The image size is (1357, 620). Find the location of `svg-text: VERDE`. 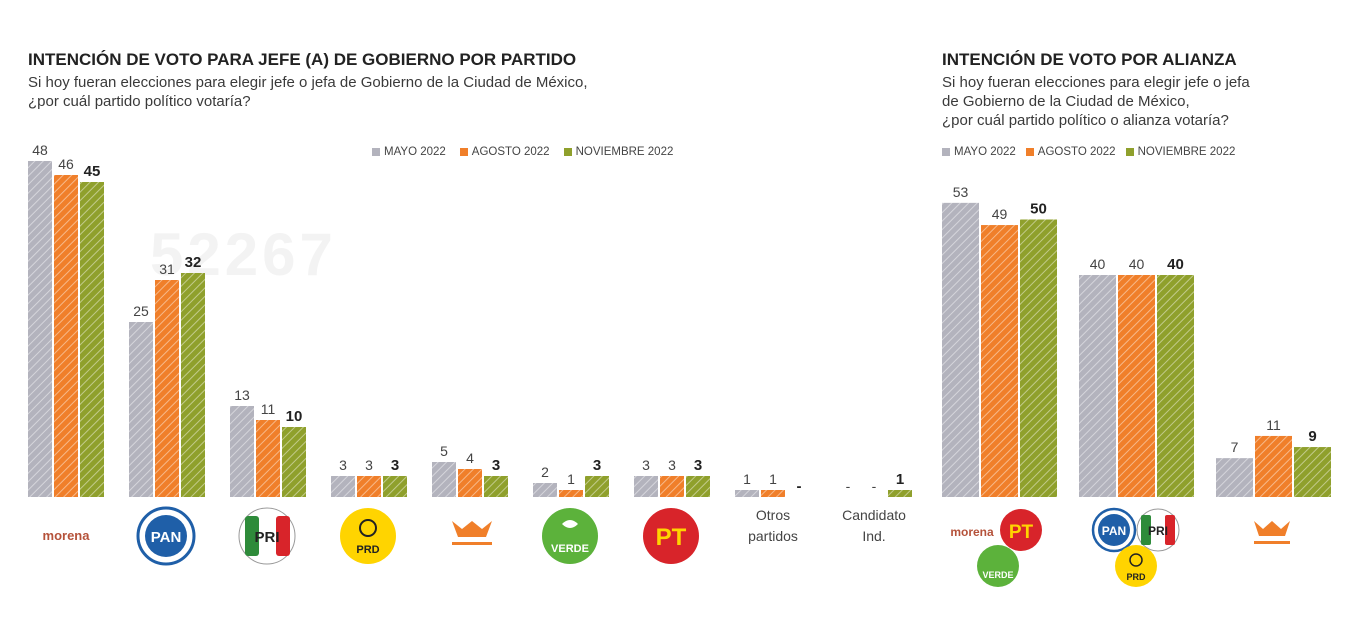

svg-text: VERDE is located at coordinates (997, 575).